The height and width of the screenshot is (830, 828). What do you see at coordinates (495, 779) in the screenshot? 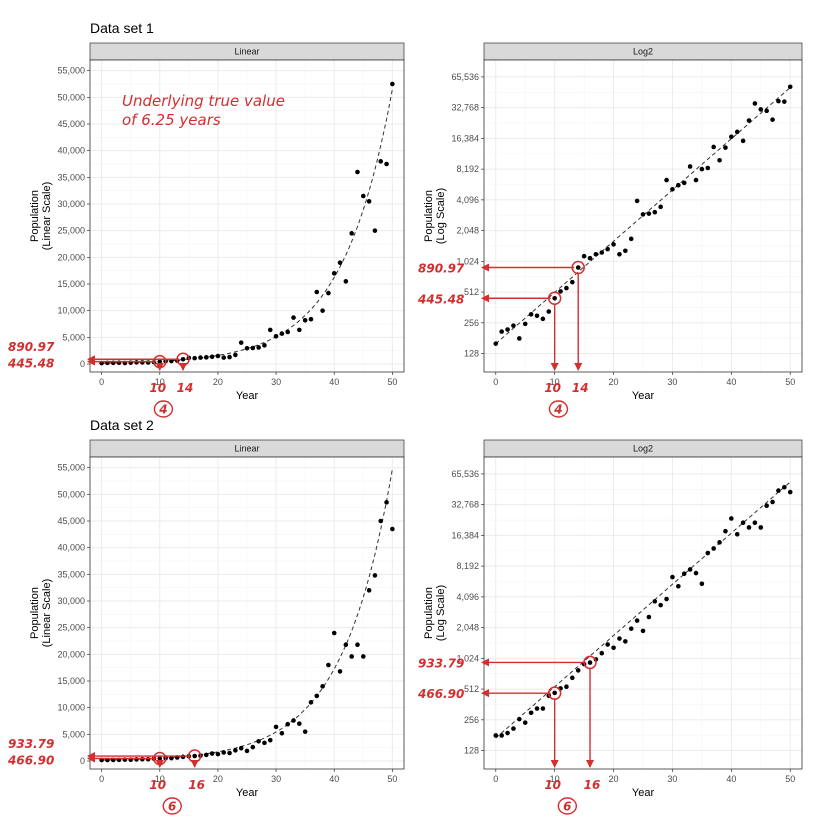
I see `x-tick-label: 0` at bounding box center [495, 779].